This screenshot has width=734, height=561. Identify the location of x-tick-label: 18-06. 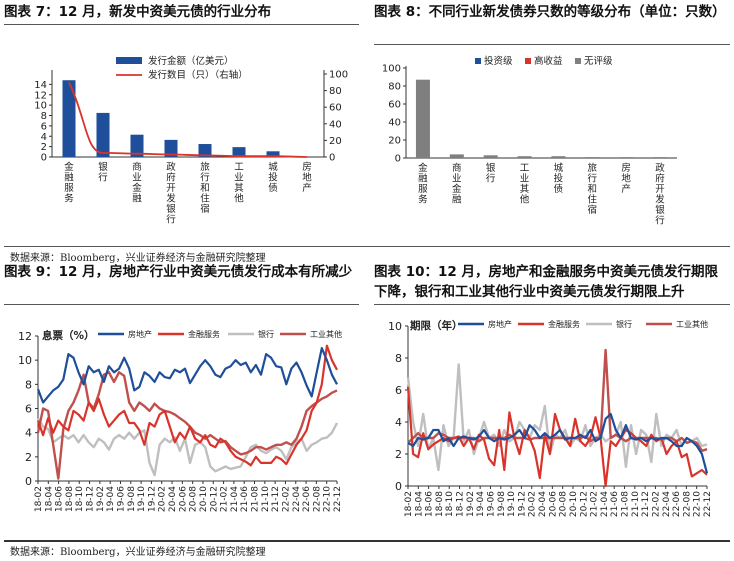
(60, 499).